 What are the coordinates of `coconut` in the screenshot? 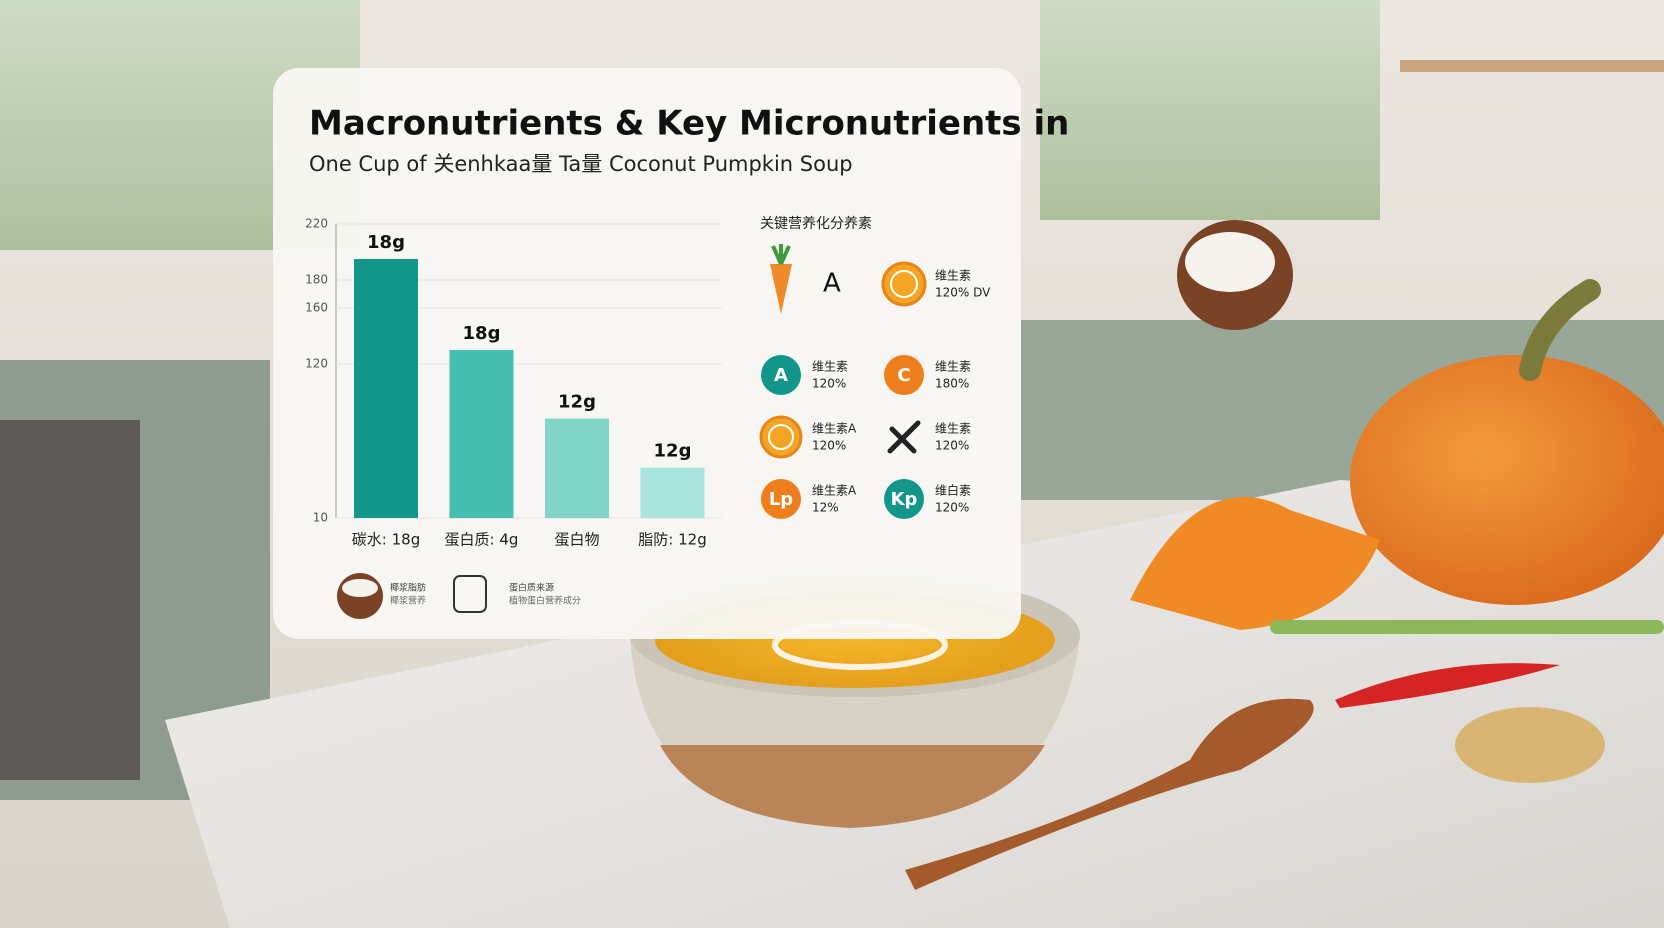 It's located at (1230, 262).